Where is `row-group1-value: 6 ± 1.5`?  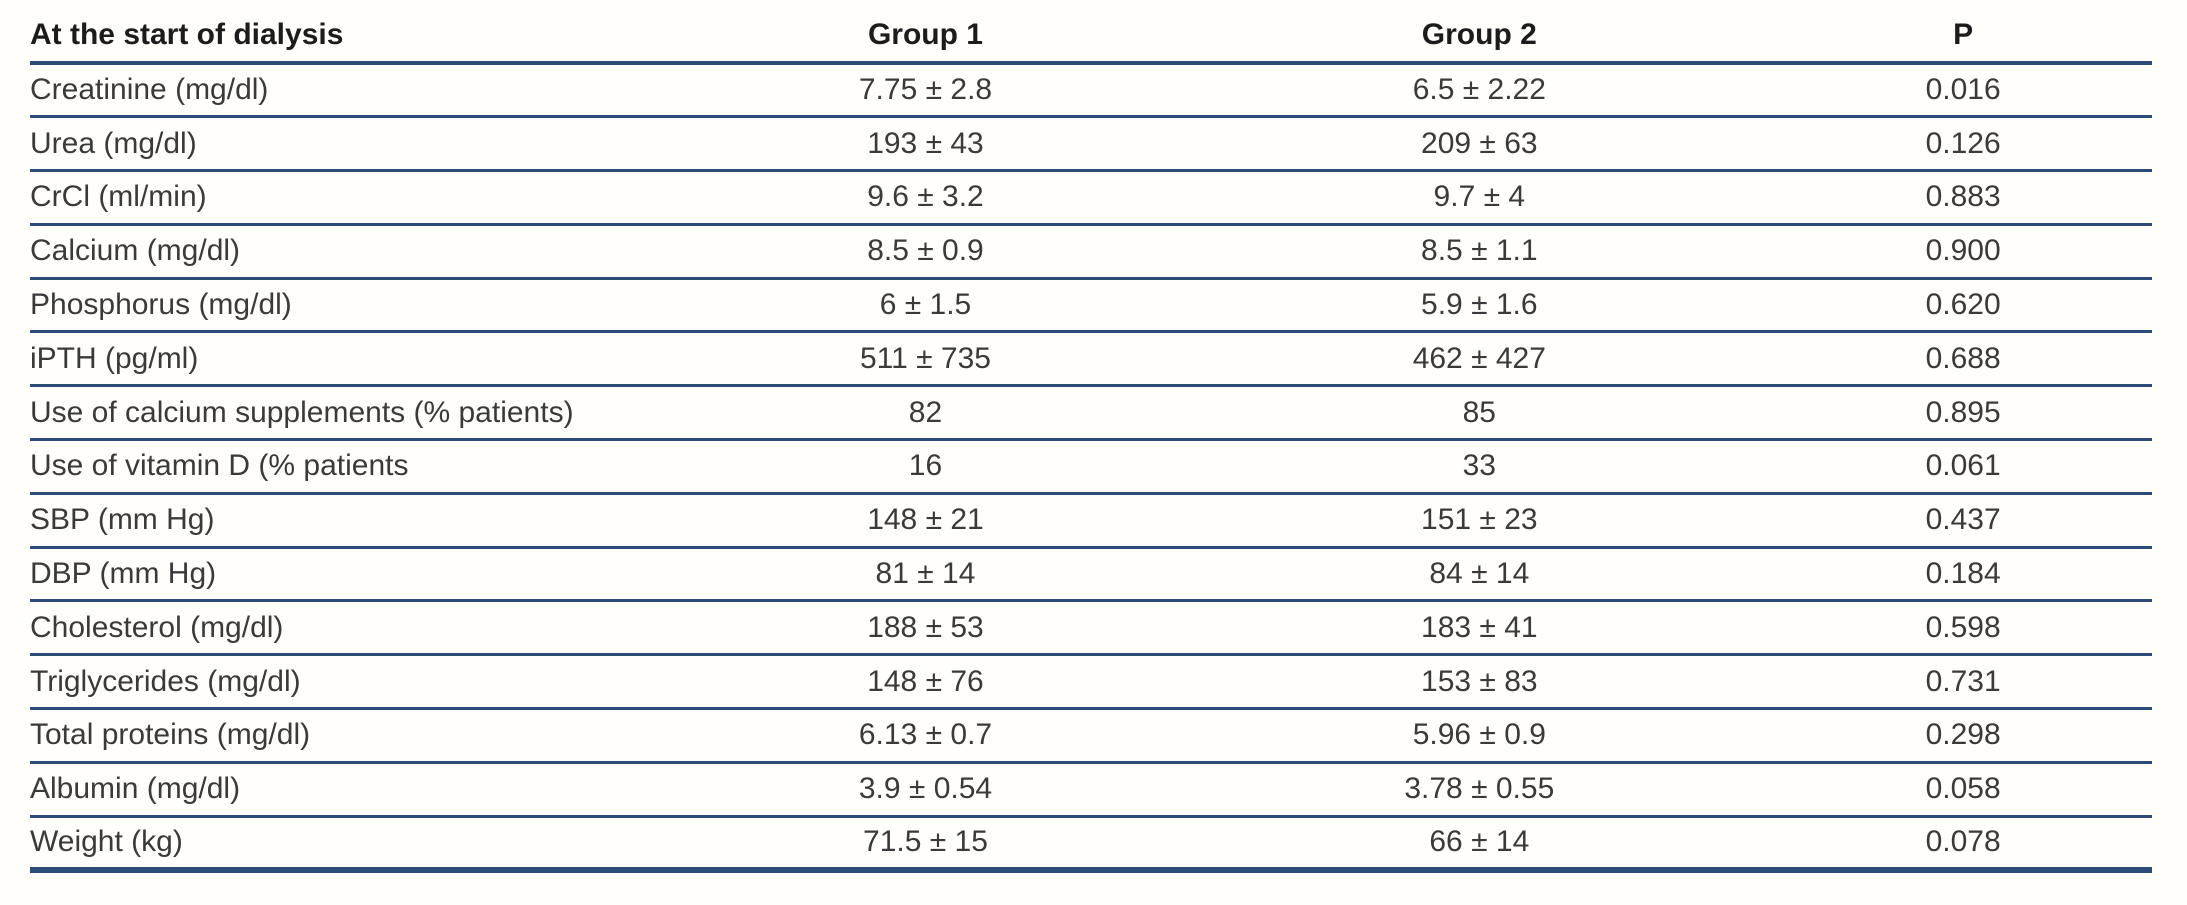
row-group1-value: 6 ± 1.5 is located at coordinates (925, 306).